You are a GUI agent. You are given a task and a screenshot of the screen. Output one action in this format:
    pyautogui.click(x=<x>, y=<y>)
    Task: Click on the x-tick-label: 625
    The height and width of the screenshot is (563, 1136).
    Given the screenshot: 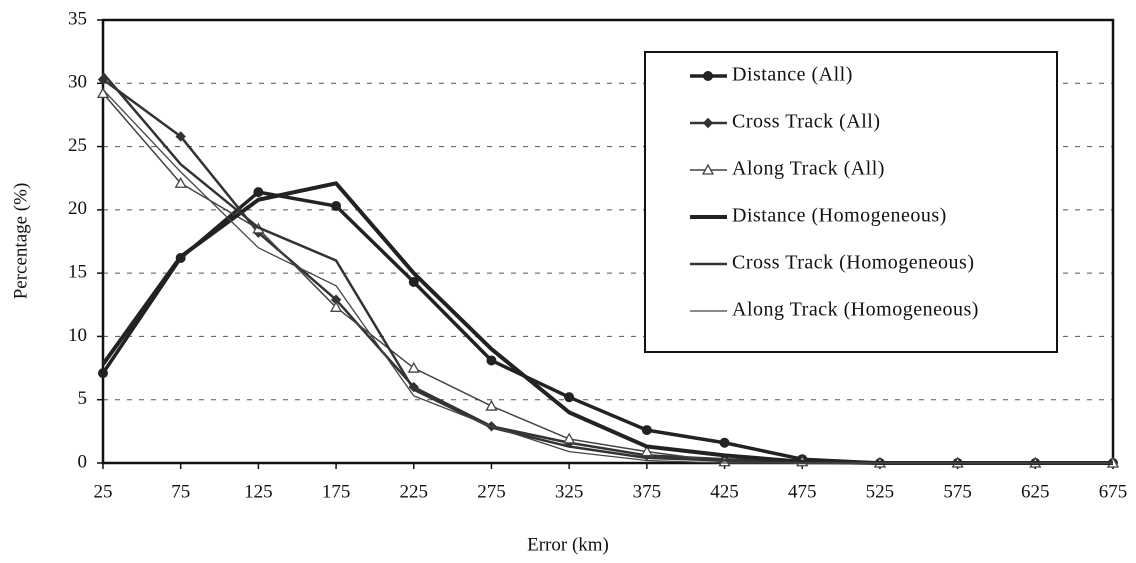 What is the action you would take?
    pyautogui.click(x=1035, y=491)
    